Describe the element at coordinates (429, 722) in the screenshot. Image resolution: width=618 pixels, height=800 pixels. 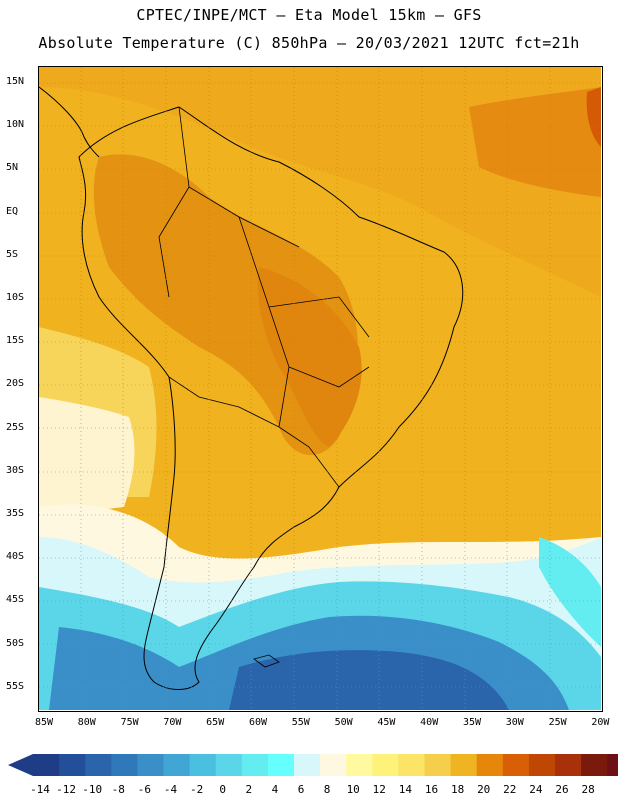
I see `lon-label: 40W` at that location.